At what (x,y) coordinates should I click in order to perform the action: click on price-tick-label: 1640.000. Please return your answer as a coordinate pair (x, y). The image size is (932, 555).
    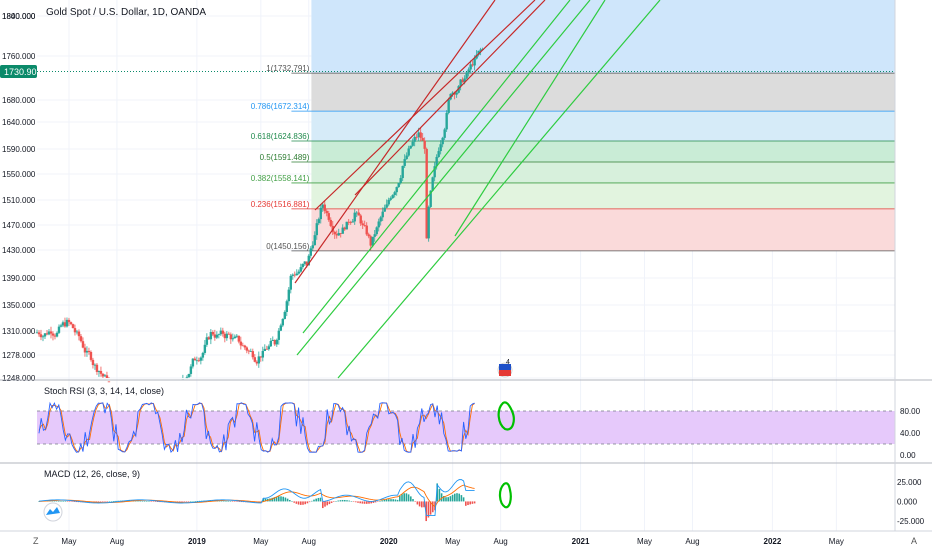
    Looking at the image, I should click on (19, 122).